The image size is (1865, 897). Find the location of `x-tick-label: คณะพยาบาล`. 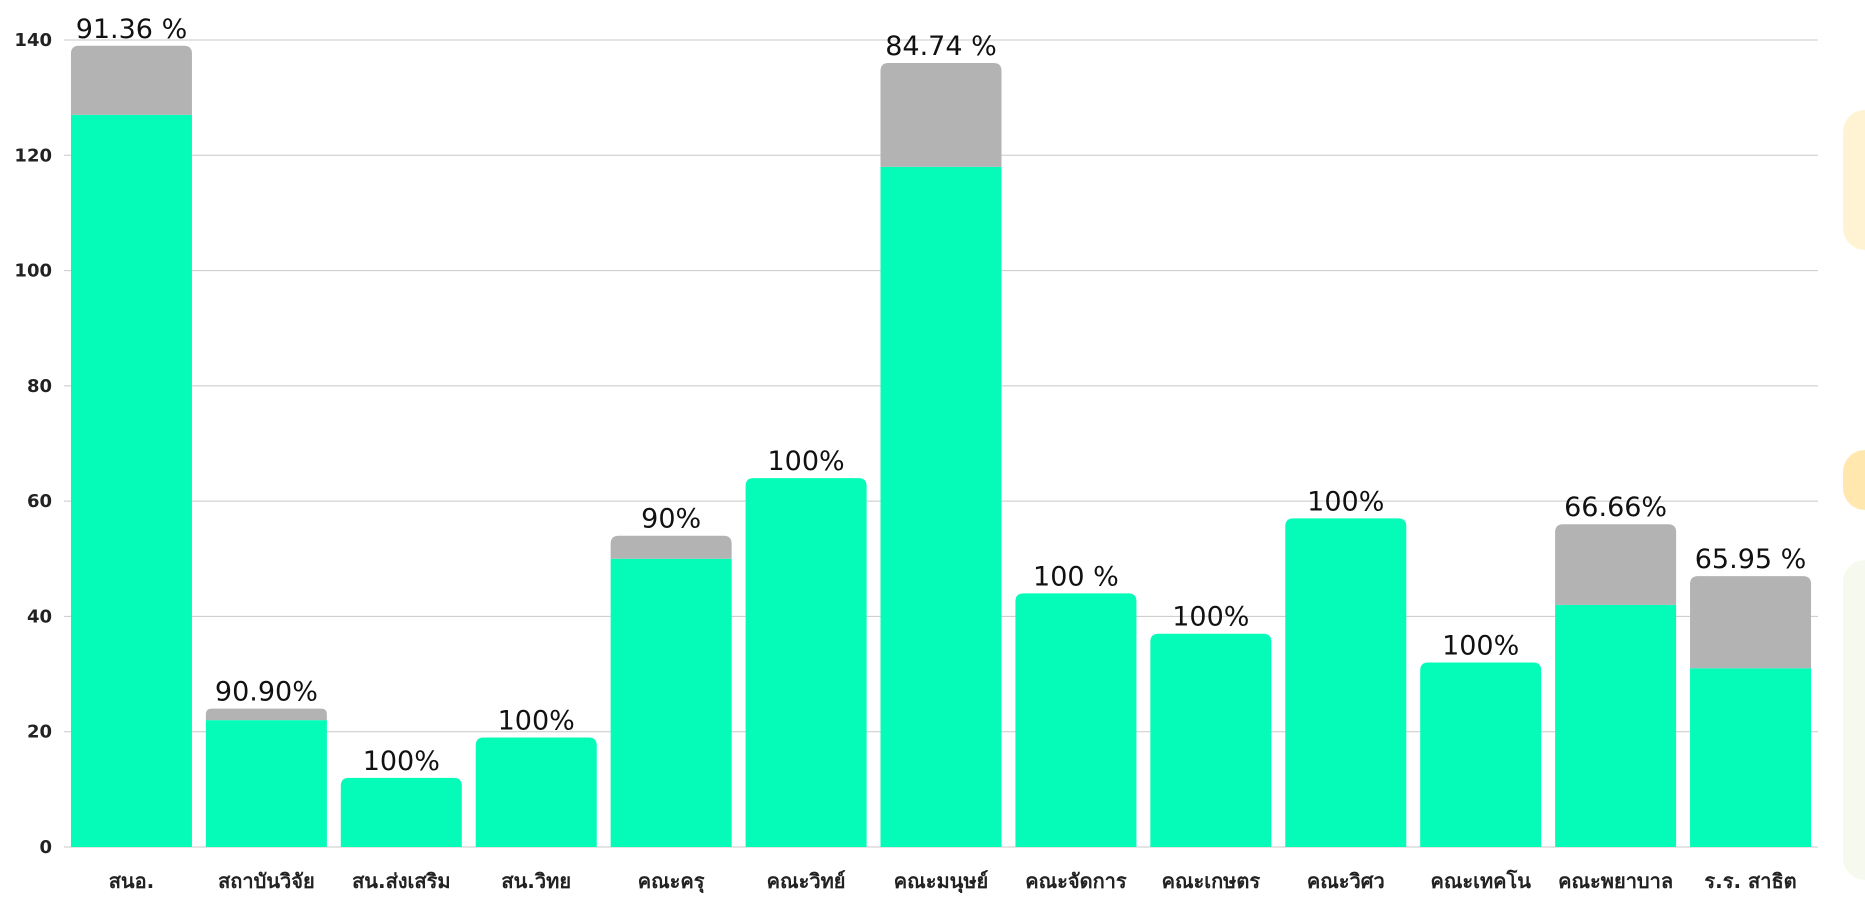

x-tick-label: คณะพยาบาล is located at coordinates (1615, 881).